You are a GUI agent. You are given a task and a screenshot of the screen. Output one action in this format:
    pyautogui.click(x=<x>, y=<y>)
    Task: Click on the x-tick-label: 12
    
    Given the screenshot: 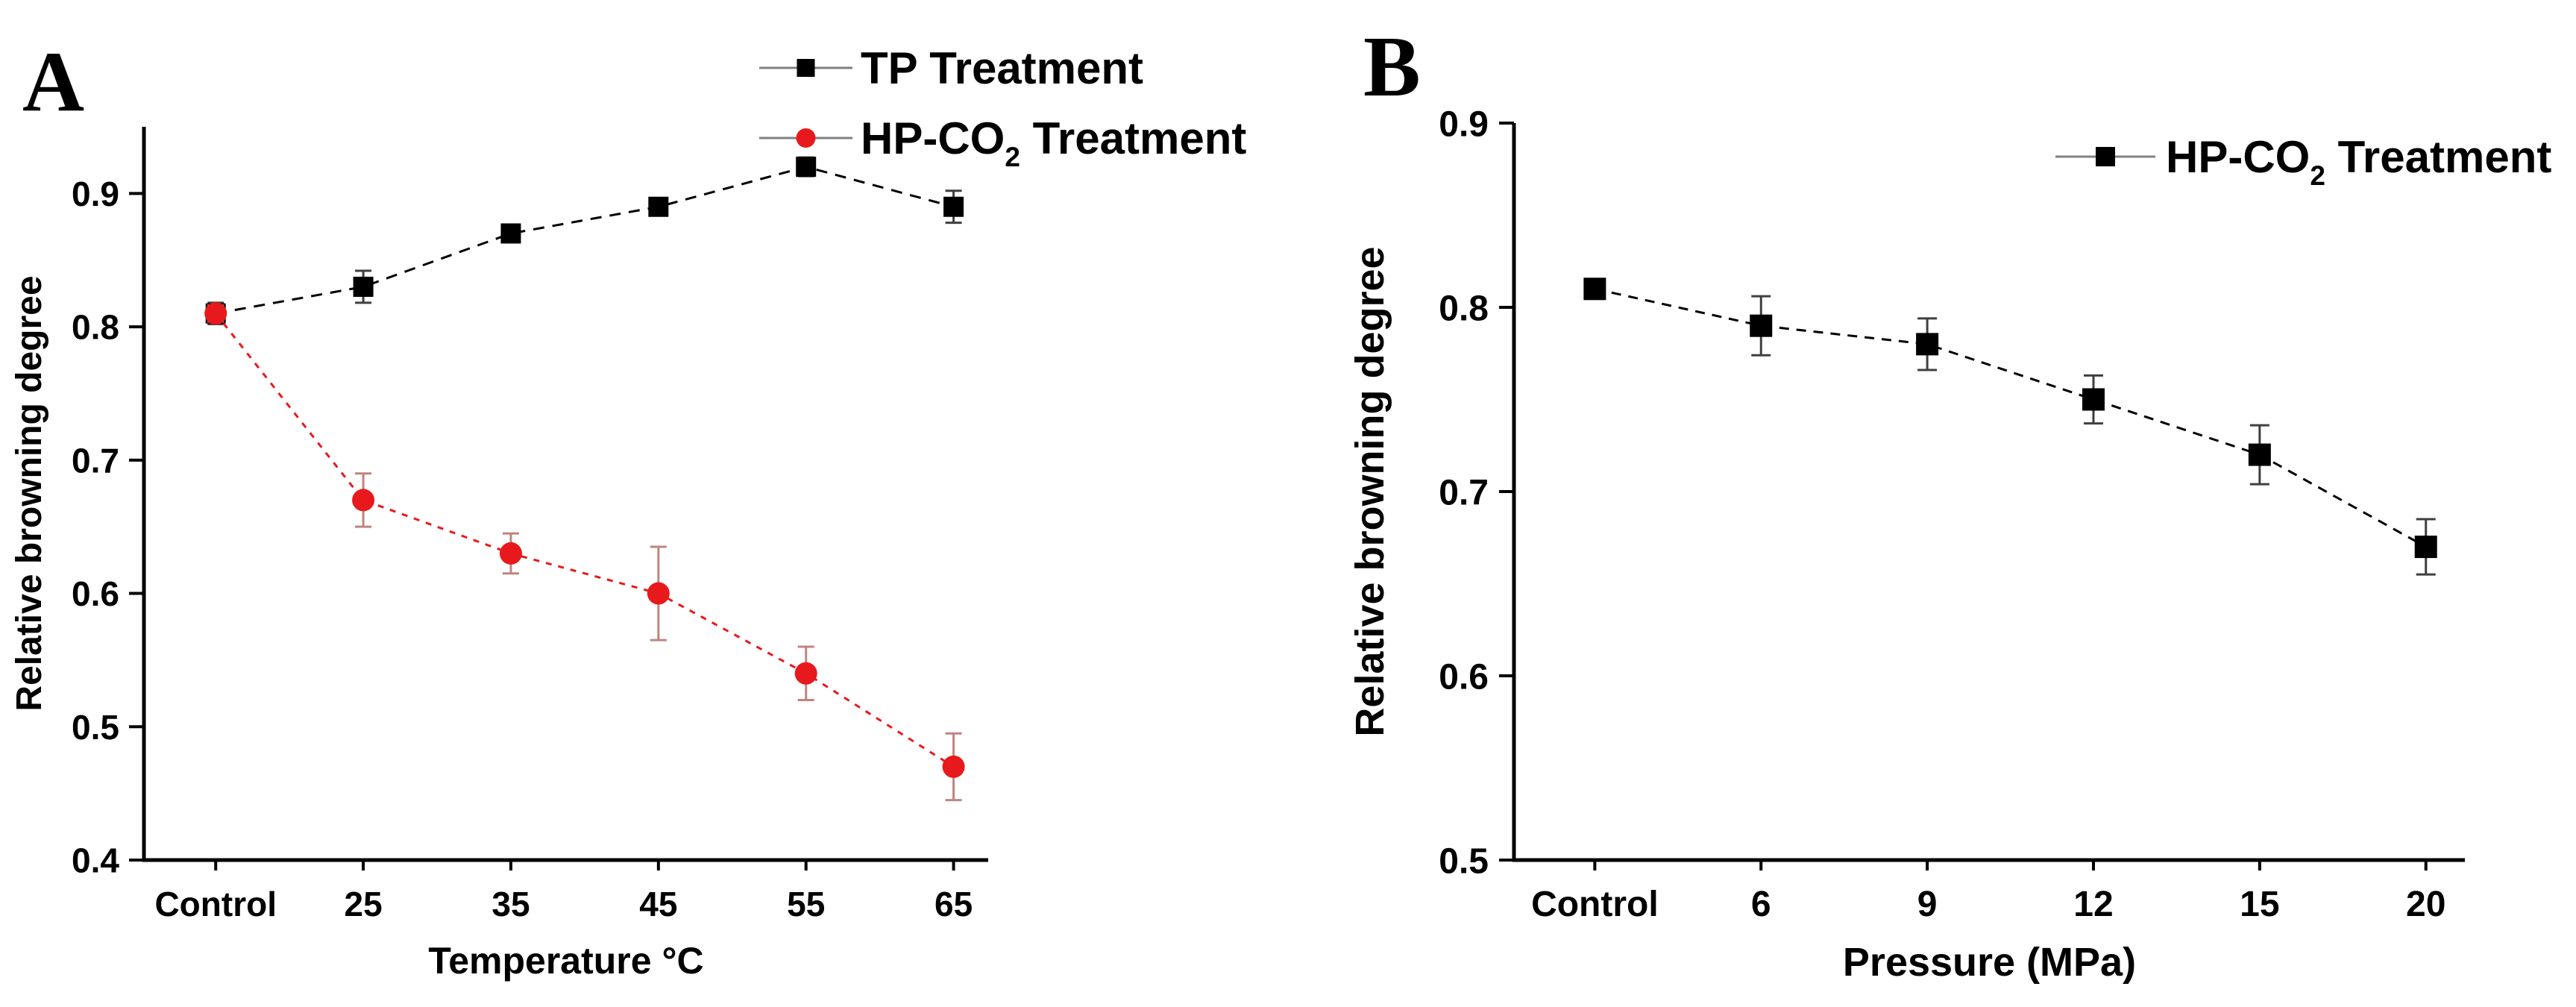 What is the action you would take?
    pyautogui.click(x=2093, y=904)
    